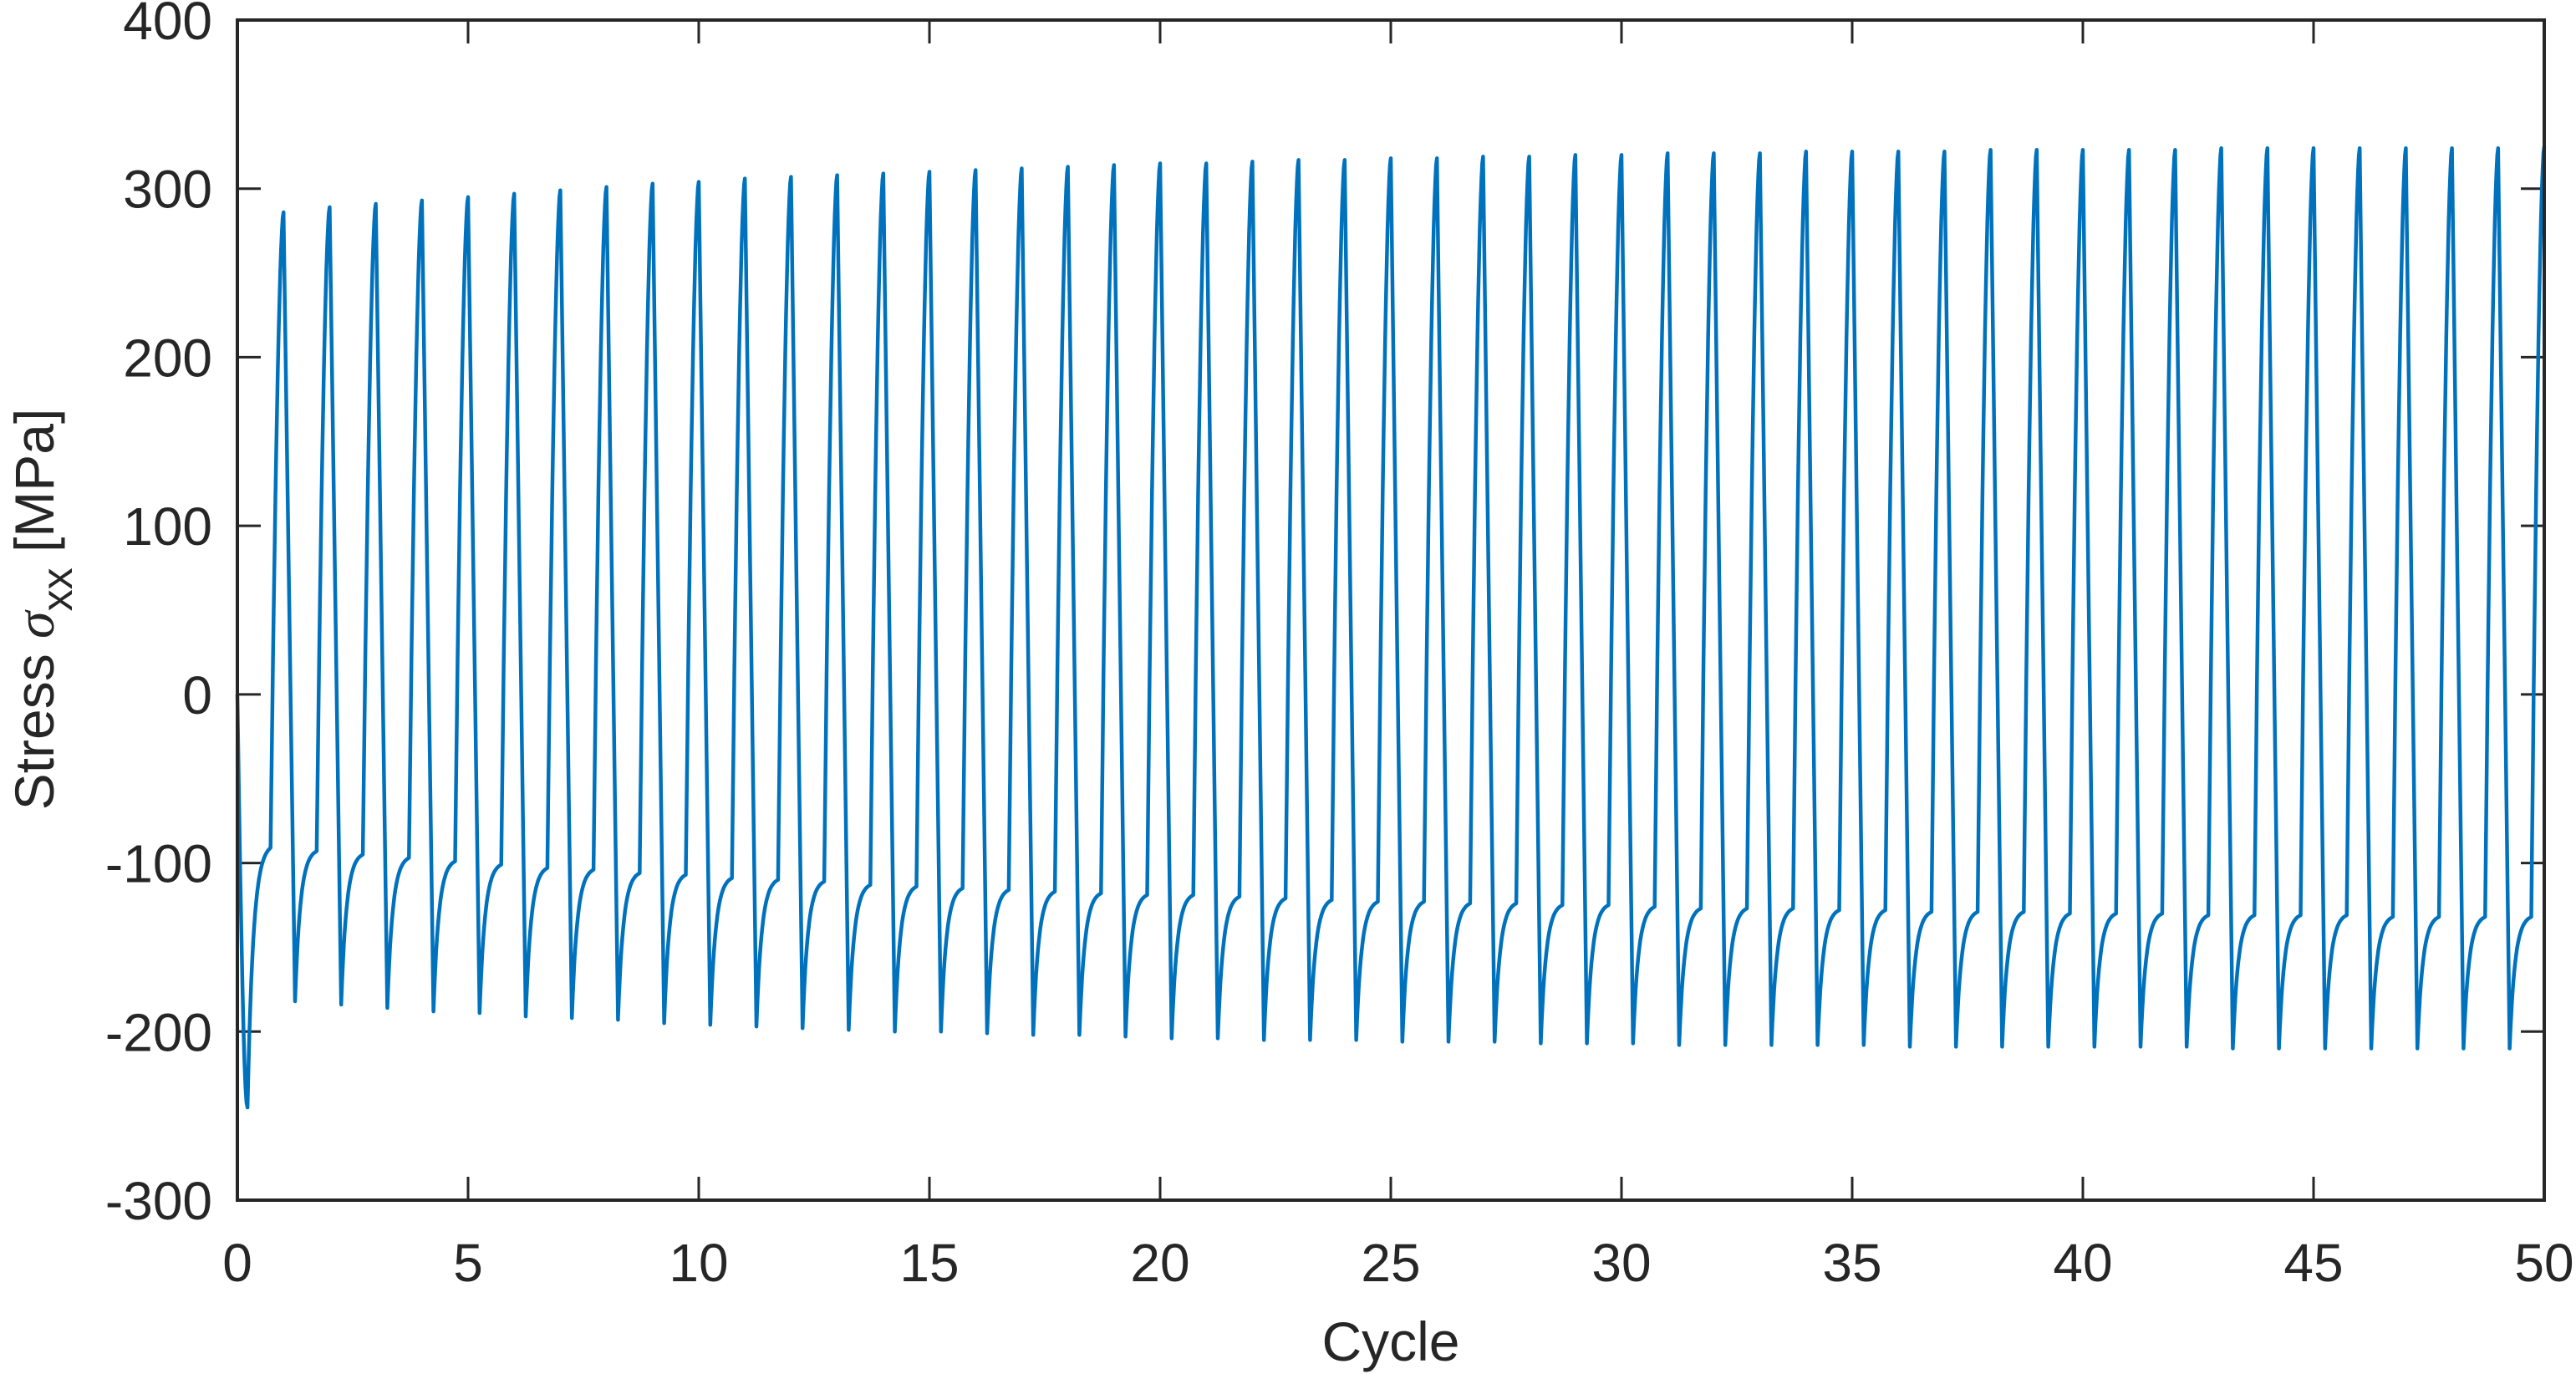 Image resolution: width=2576 pixels, height=1374 pixels. I want to click on x-tick-label: 40, so click(2082, 1263).